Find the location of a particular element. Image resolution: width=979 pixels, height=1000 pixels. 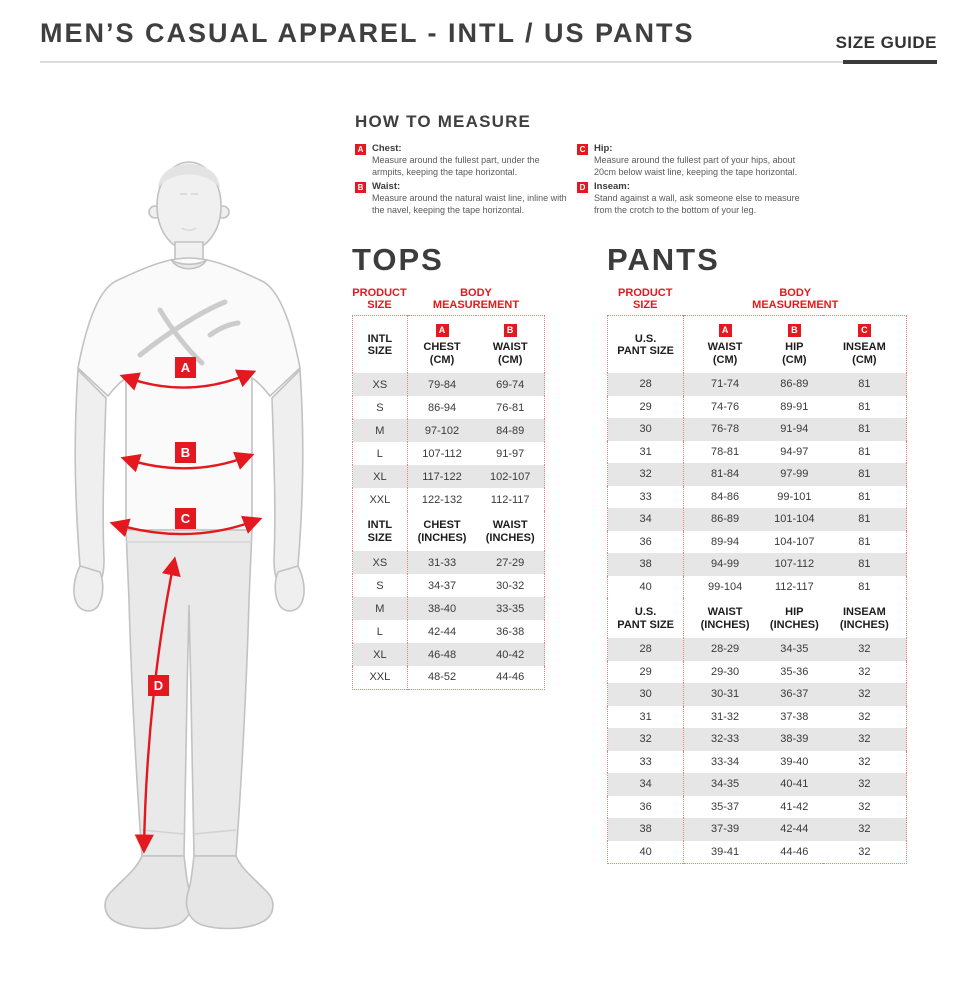

hair is located at coordinates (189, 176).